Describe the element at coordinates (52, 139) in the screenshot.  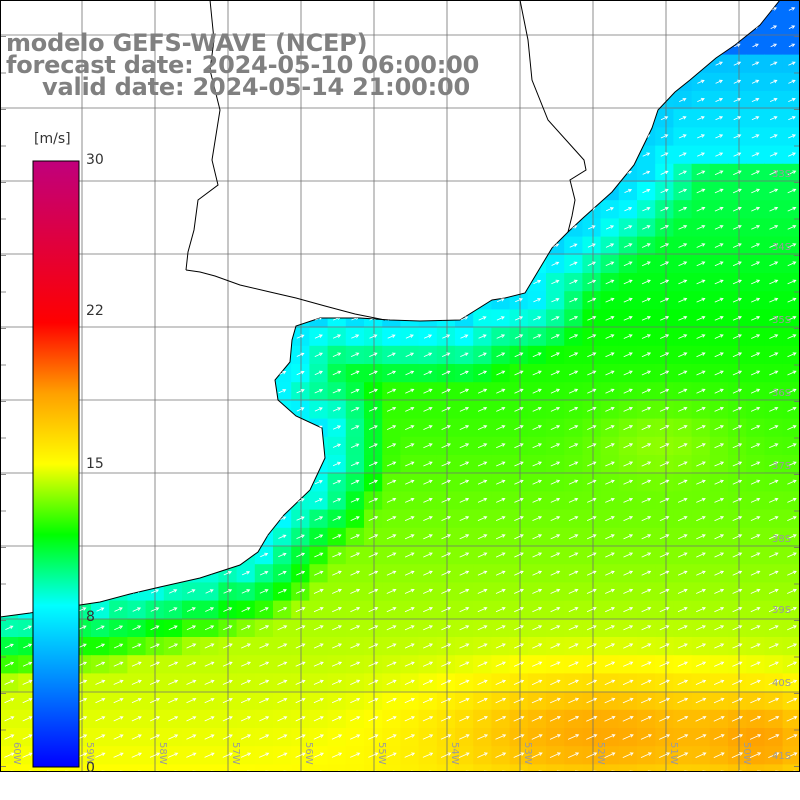
I see `colorbar-units: [m/s]` at that location.